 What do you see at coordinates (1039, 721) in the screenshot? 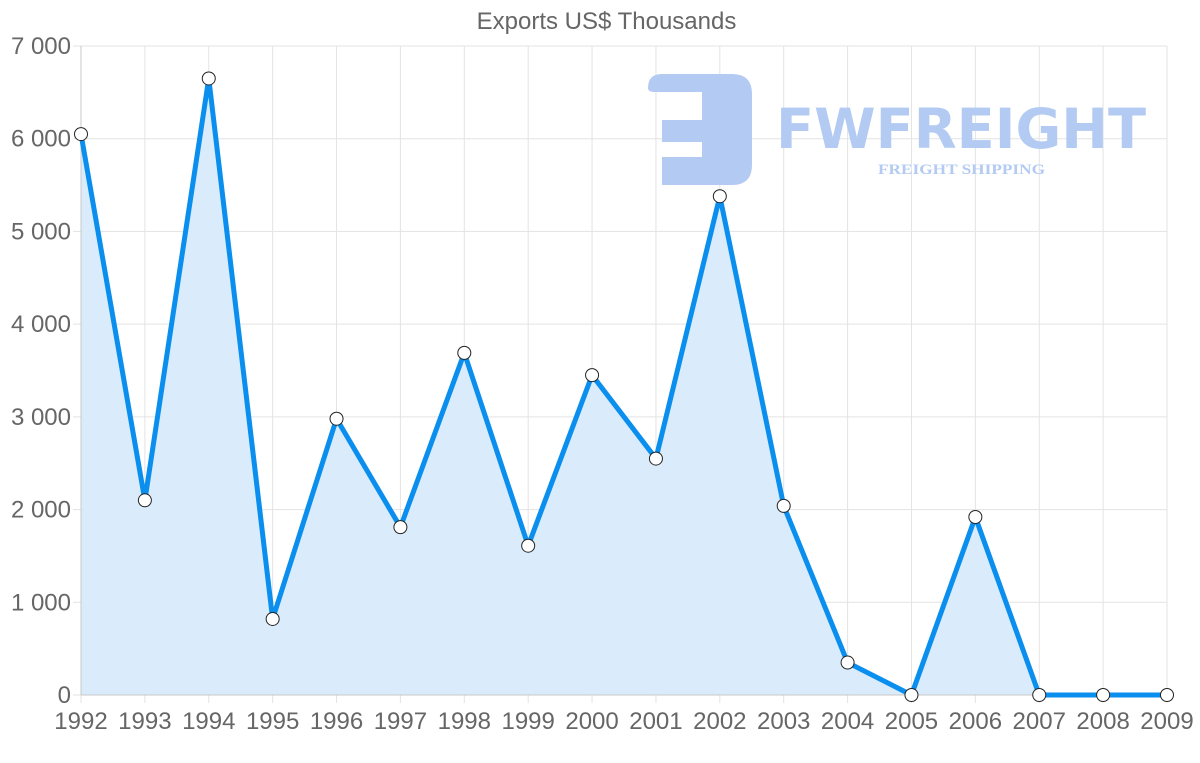
I see `x-tick-label: 2007` at bounding box center [1039, 721].